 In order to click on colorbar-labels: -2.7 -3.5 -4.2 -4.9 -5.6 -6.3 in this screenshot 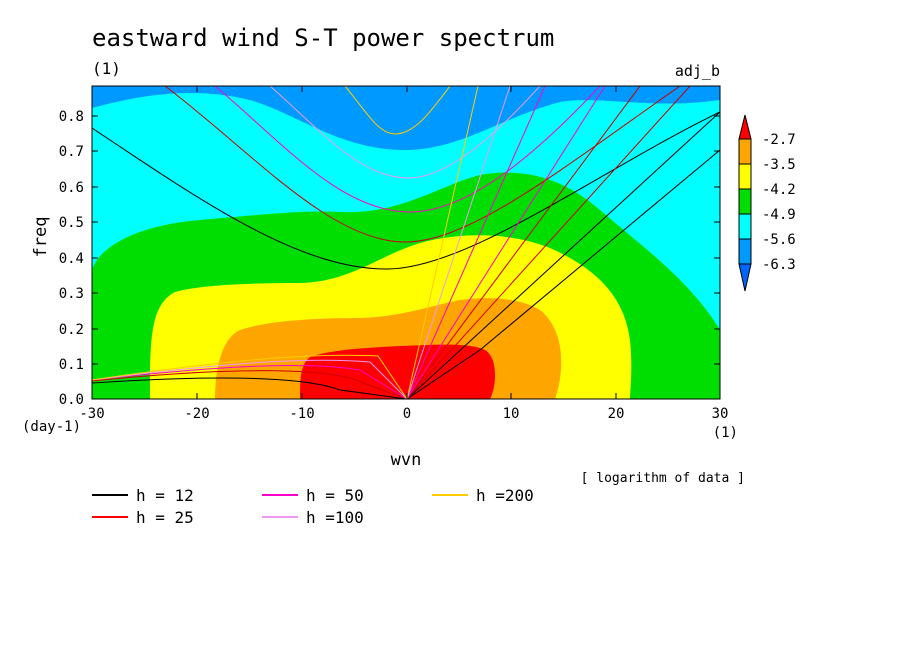, I will do `click(779, 202)`.